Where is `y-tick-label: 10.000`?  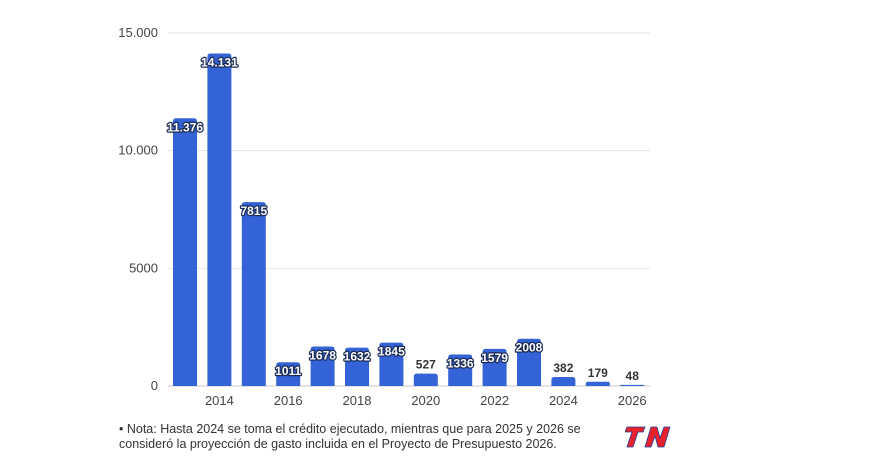 y-tick-label: 10.000 is located at coordinates (138, 150).